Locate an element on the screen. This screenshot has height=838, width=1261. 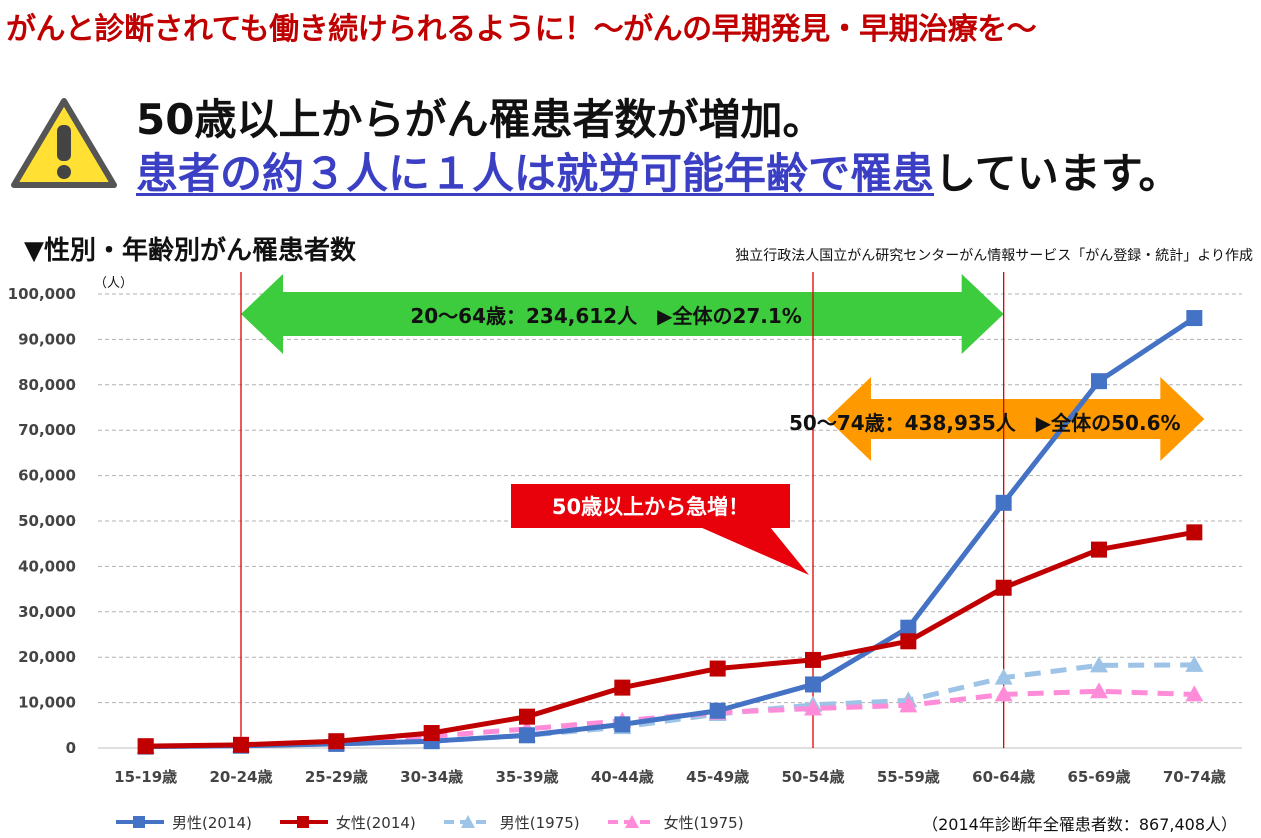
source-note: 独立行政法人国立がん研究センターがん情報サービス「がん登録・統計」より作成 is located at coordinates (994, 256).